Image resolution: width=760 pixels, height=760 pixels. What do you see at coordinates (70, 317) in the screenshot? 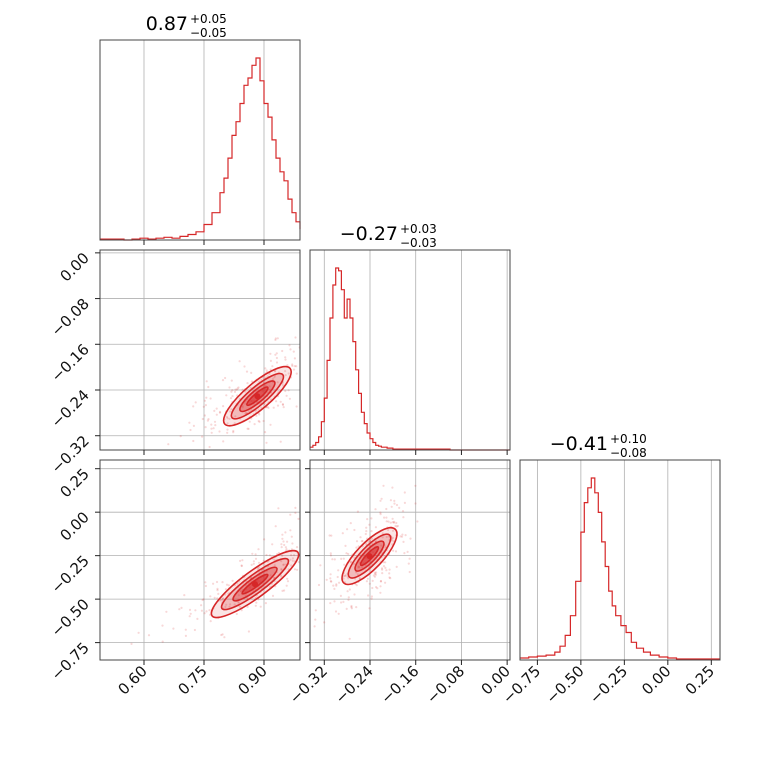
I see `y-tick-label: −0.08` at bounding box center [70, 317].